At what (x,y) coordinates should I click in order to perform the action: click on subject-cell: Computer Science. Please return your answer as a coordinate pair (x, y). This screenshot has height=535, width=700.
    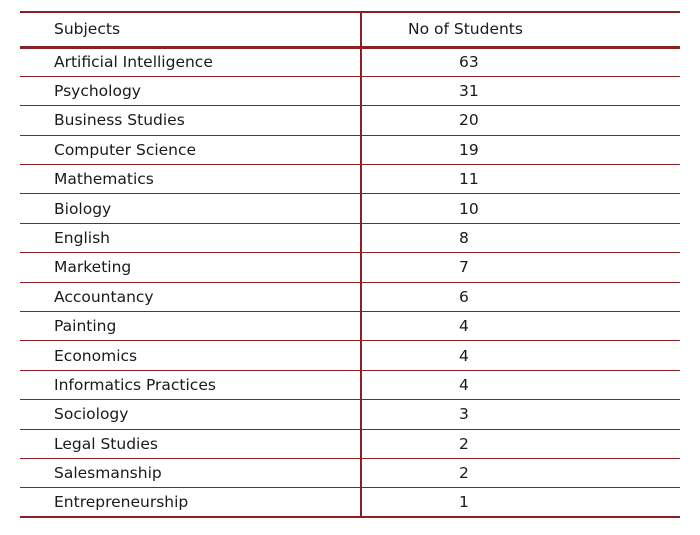
    Looking at the image, I should click on (191, 150).